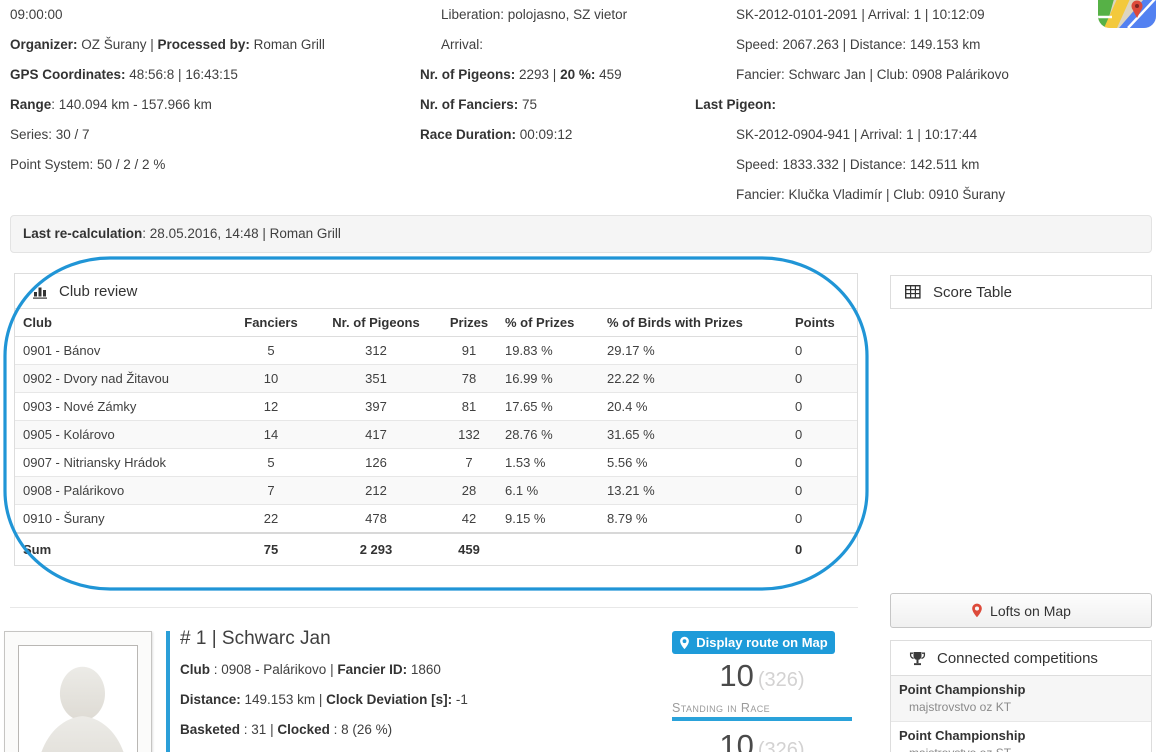 The width and height of the screenshot is (1176, 752). I want to click on race-duration-line: Race Duration: 00:09:12, so click(496, 134).